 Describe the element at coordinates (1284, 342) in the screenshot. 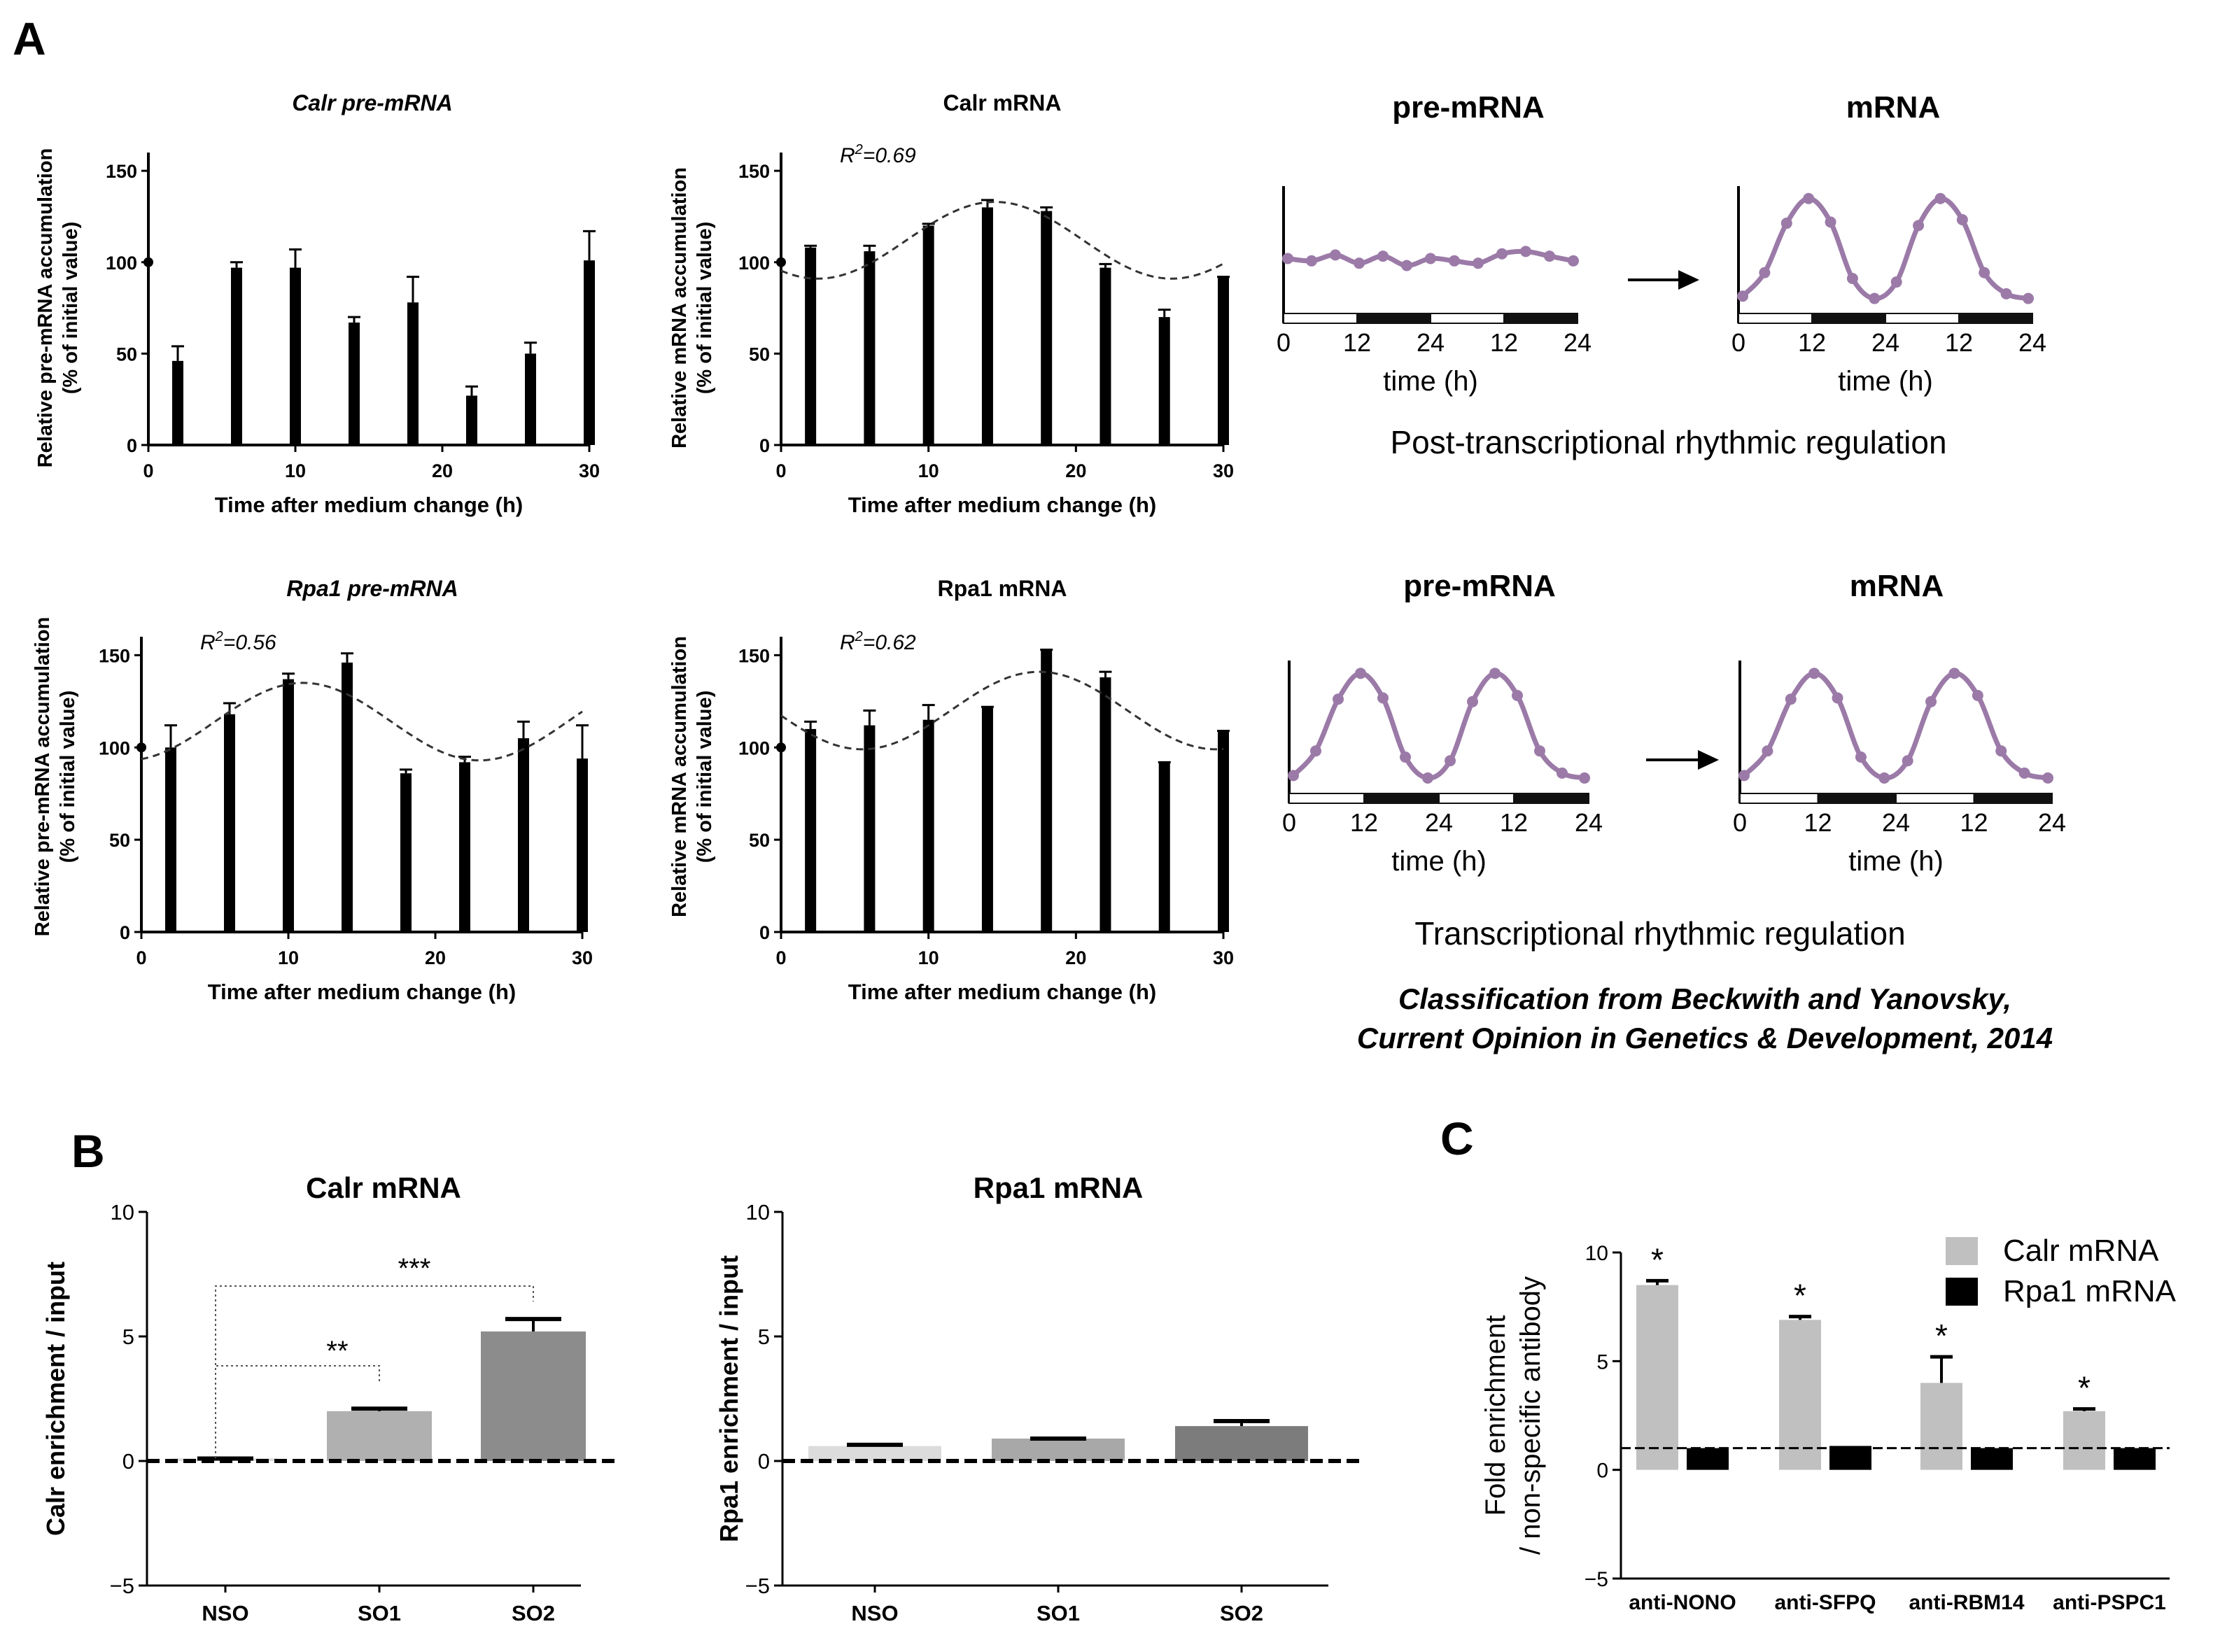

I see `schematic-tick-label: 0` at that location.